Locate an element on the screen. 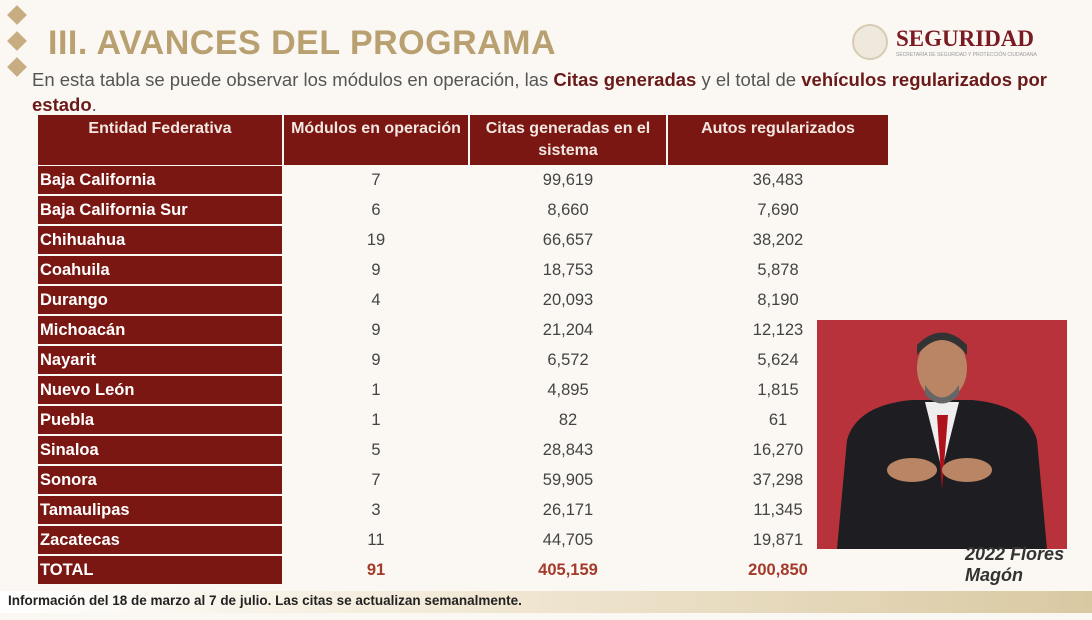 Image resolution: width=1092 pixels, height=620 pixels. cell-autos: 5,624 is located at coordinates (778, 360).